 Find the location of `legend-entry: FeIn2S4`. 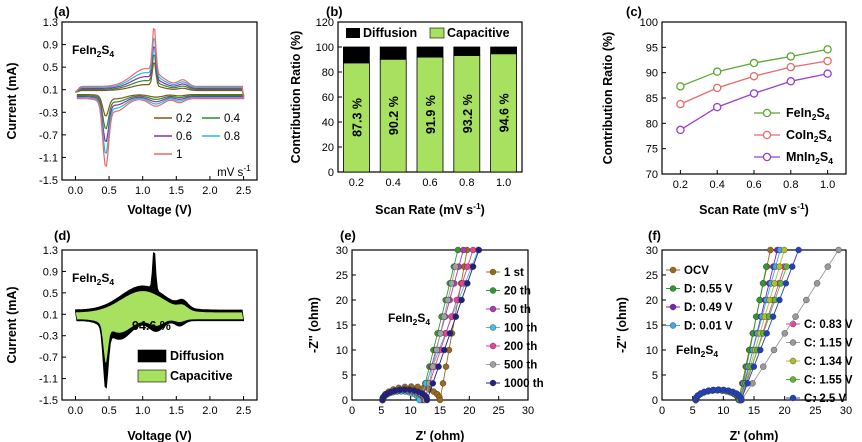

legend-entry: FeIn2S4 is located at coordinates (808, 114).